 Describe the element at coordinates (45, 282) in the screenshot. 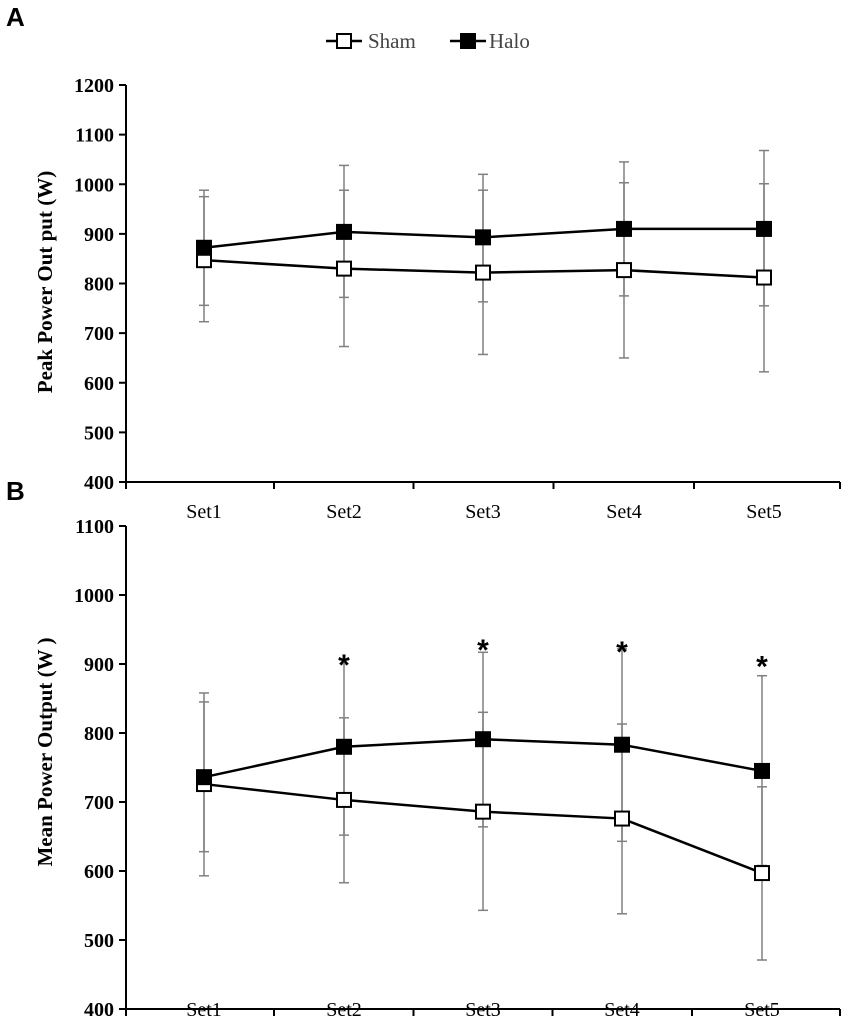

I see `panel-a-y-axis-title: Peak Power Out put (W)` at that location.